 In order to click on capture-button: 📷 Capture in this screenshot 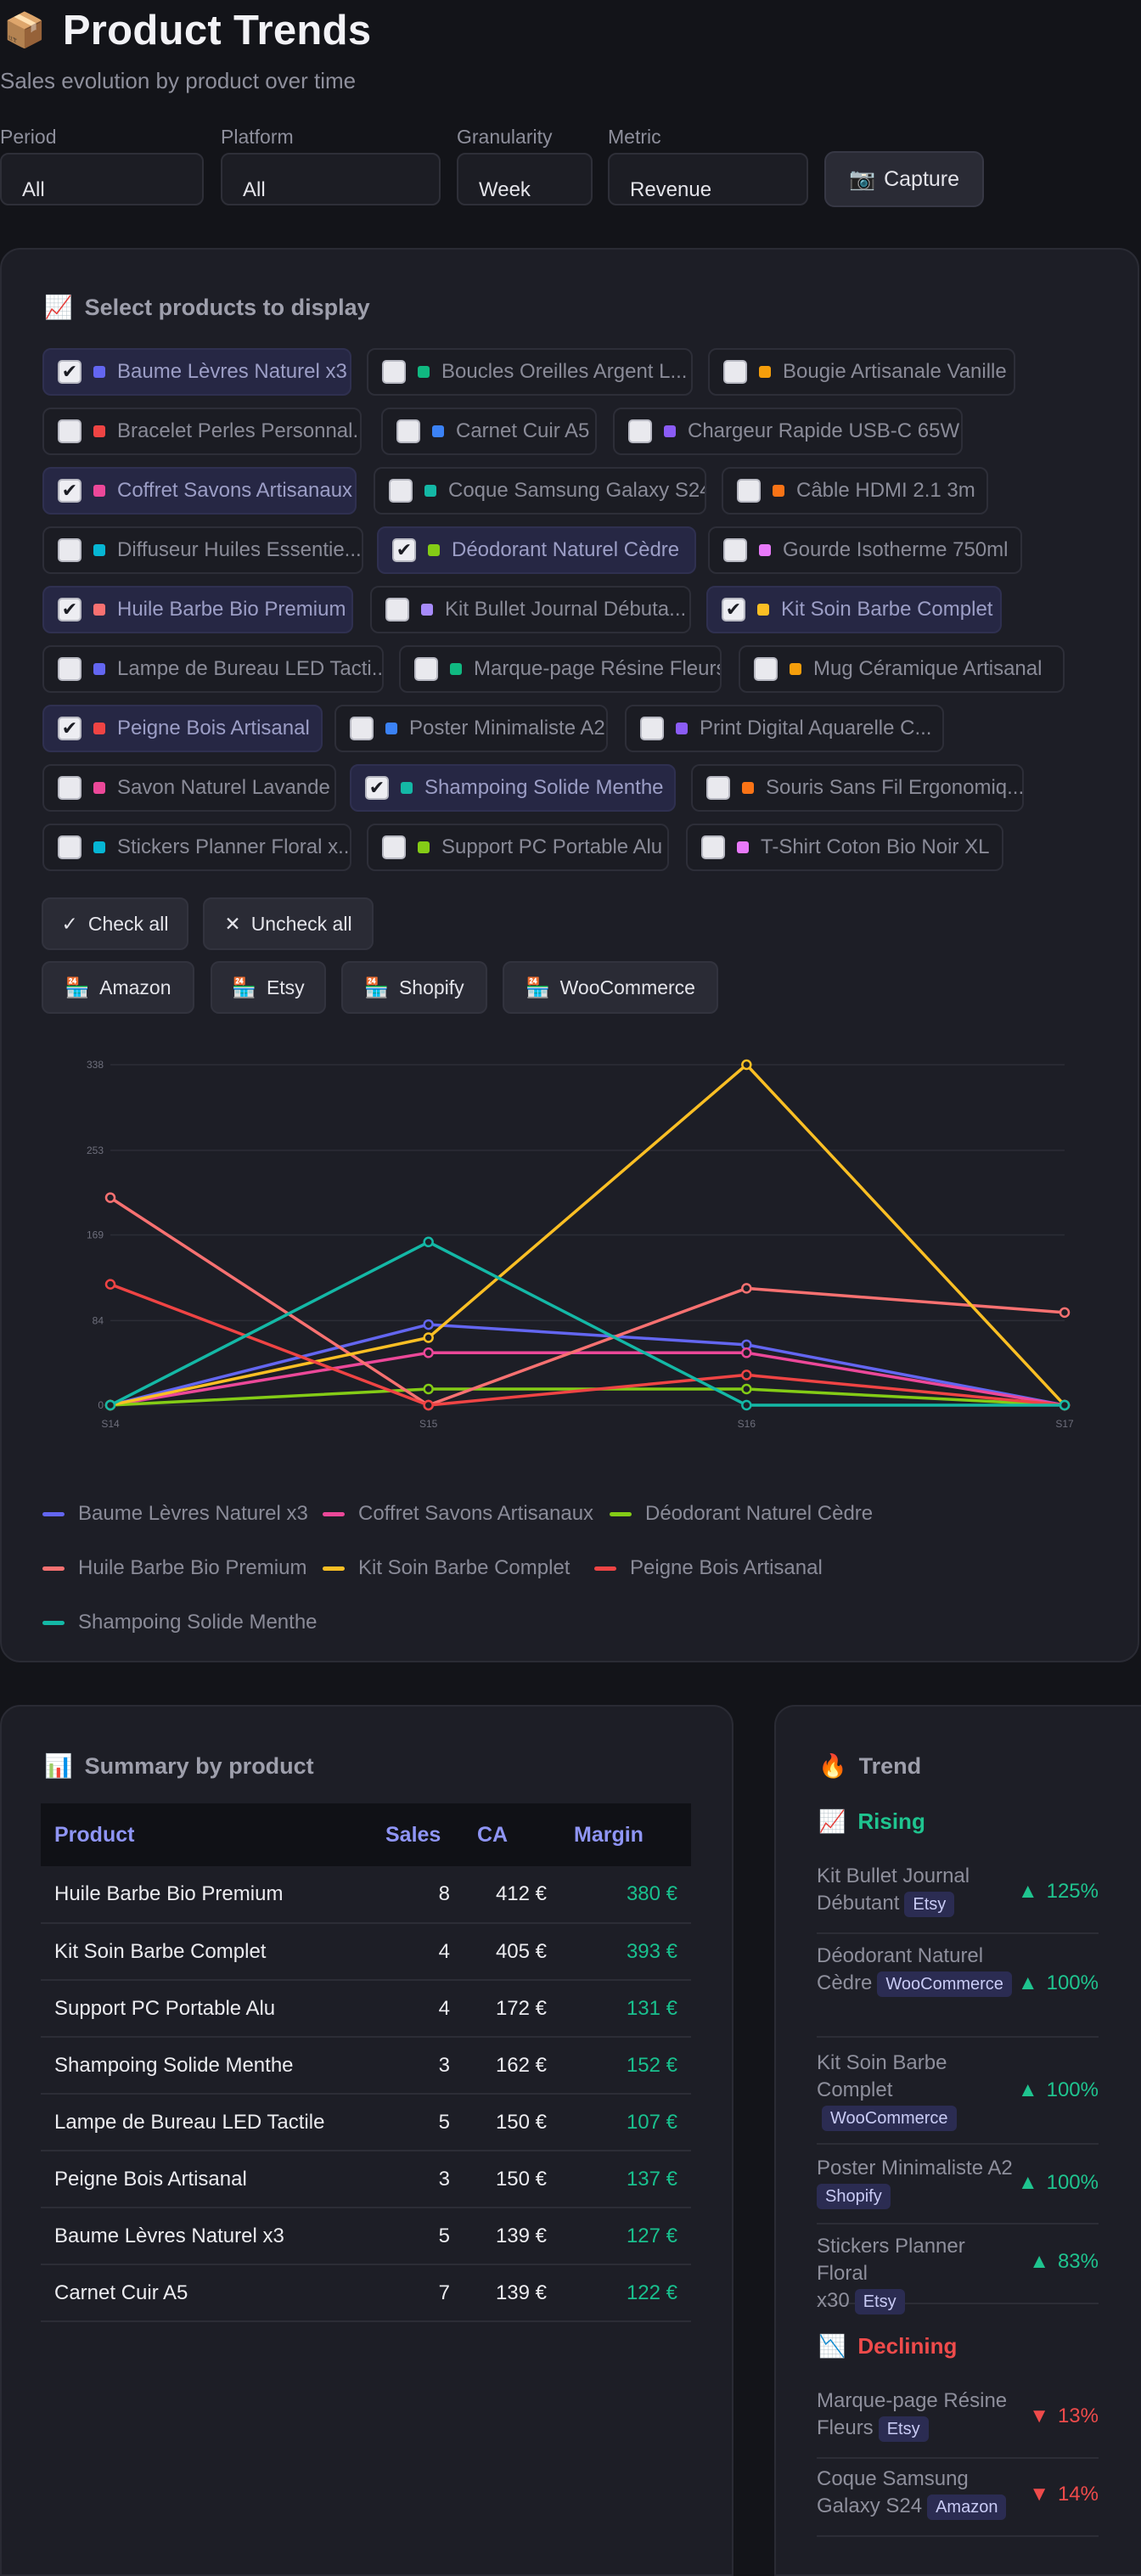, I will do `click(904, 179)`.